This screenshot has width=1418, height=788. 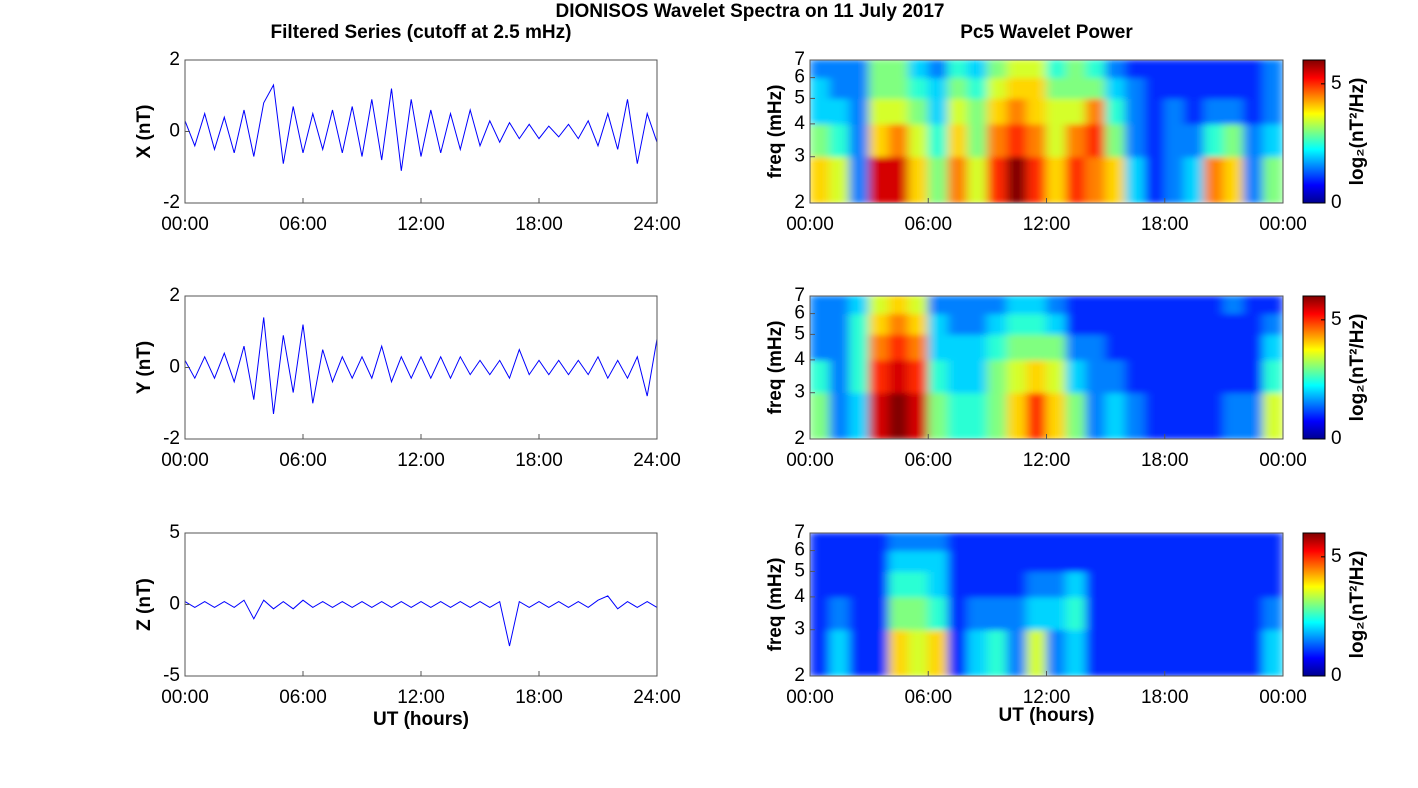 What do you see at coordinates (1283, 224) in the screenshot?
I see `x-tick-label: 00:00` at bounding box center [1283, 224].